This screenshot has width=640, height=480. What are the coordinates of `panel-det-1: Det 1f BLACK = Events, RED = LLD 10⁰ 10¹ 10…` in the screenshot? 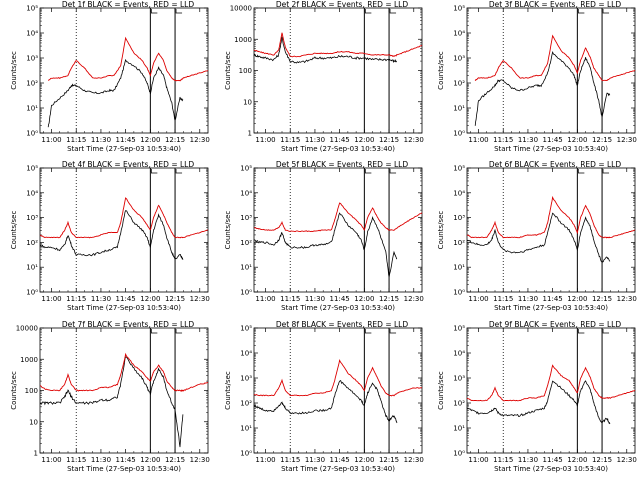 It's located at (110, 76).